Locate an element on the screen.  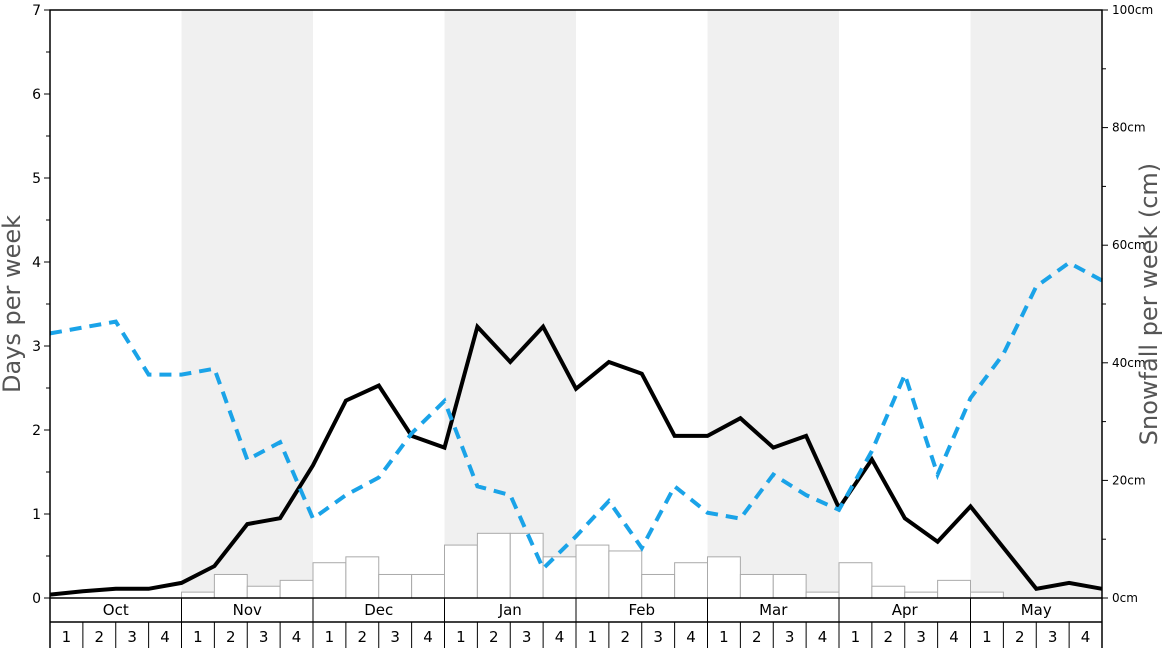
snow-days-bars is located at coordinates (592, 565).